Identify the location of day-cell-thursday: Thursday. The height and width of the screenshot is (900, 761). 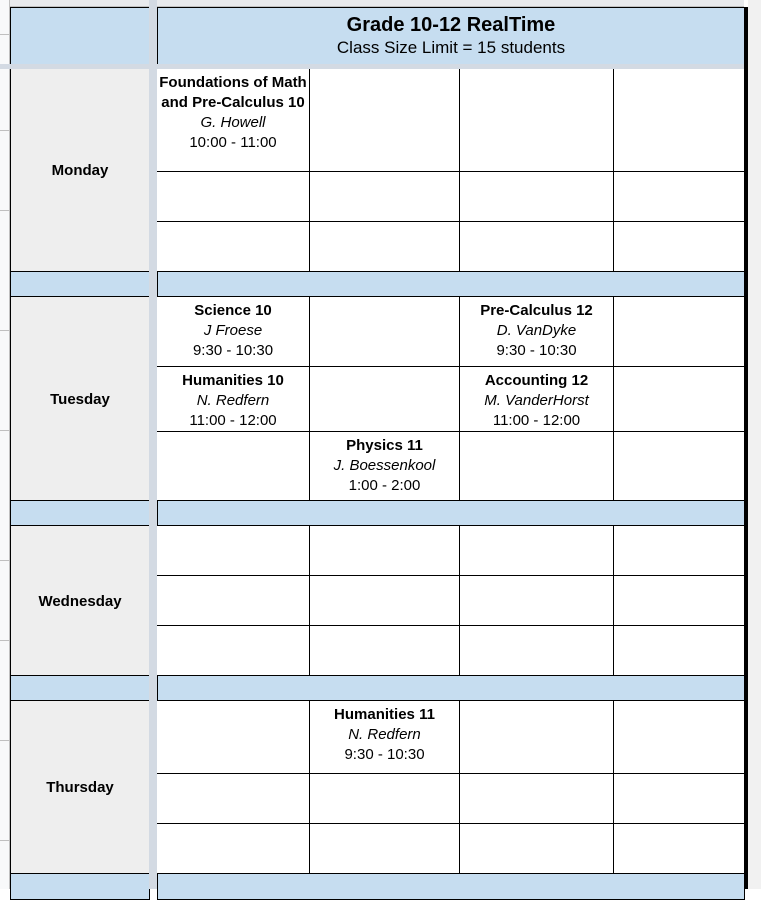
(80, 787).